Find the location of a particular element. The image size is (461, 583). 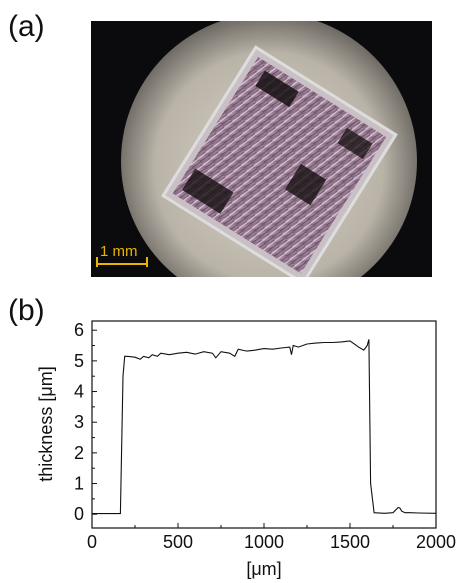

x-tick-label: 1500 is located at coordinates (350, 542).